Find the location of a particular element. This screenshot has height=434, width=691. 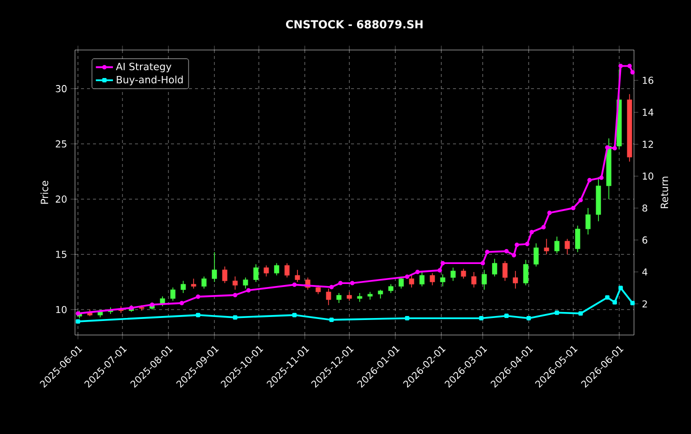

y-tick-label: 25 is located at coordinates (61, 144).